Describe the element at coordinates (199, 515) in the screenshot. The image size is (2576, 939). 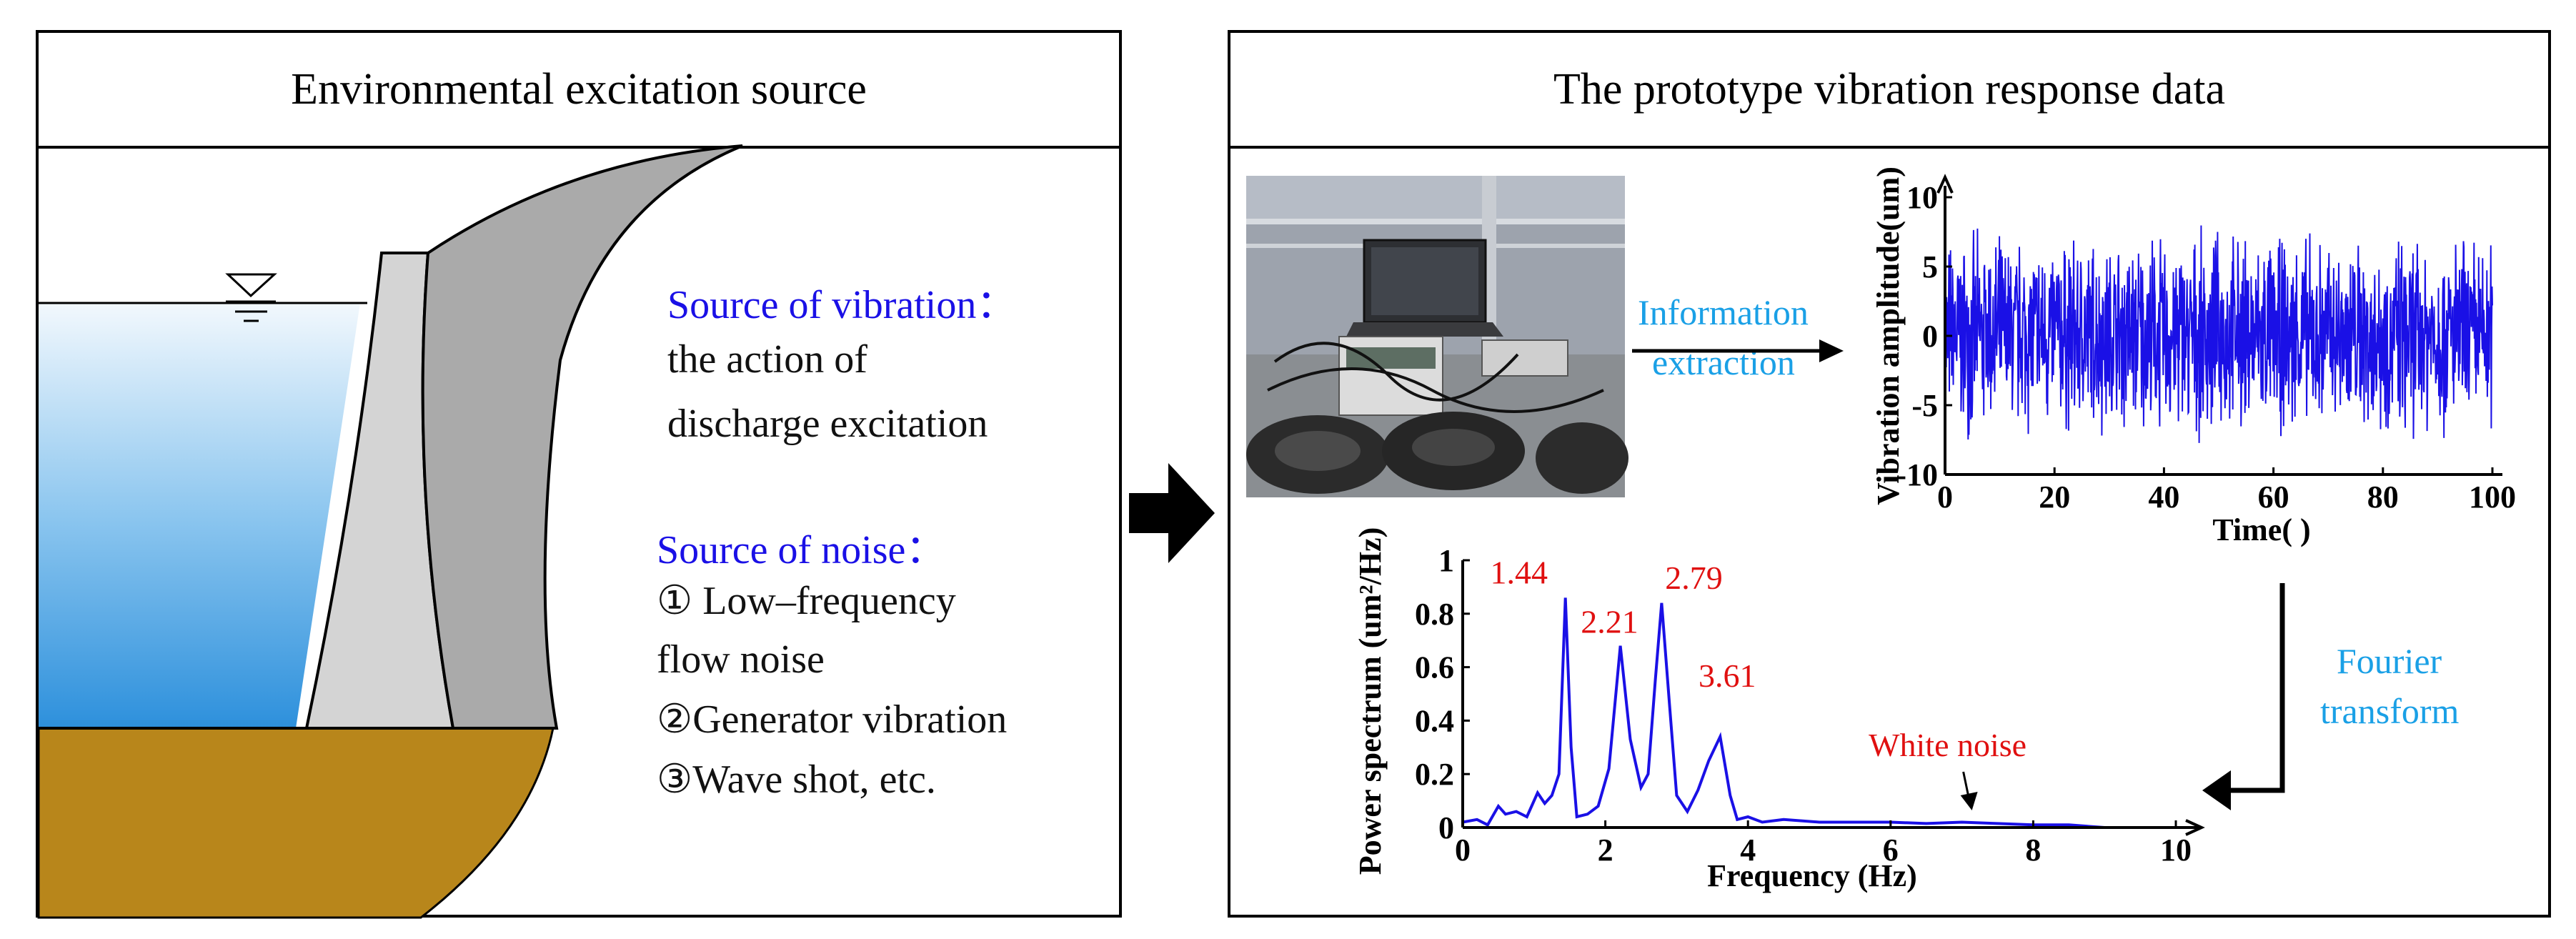
I see `reservoir-water` at that location.